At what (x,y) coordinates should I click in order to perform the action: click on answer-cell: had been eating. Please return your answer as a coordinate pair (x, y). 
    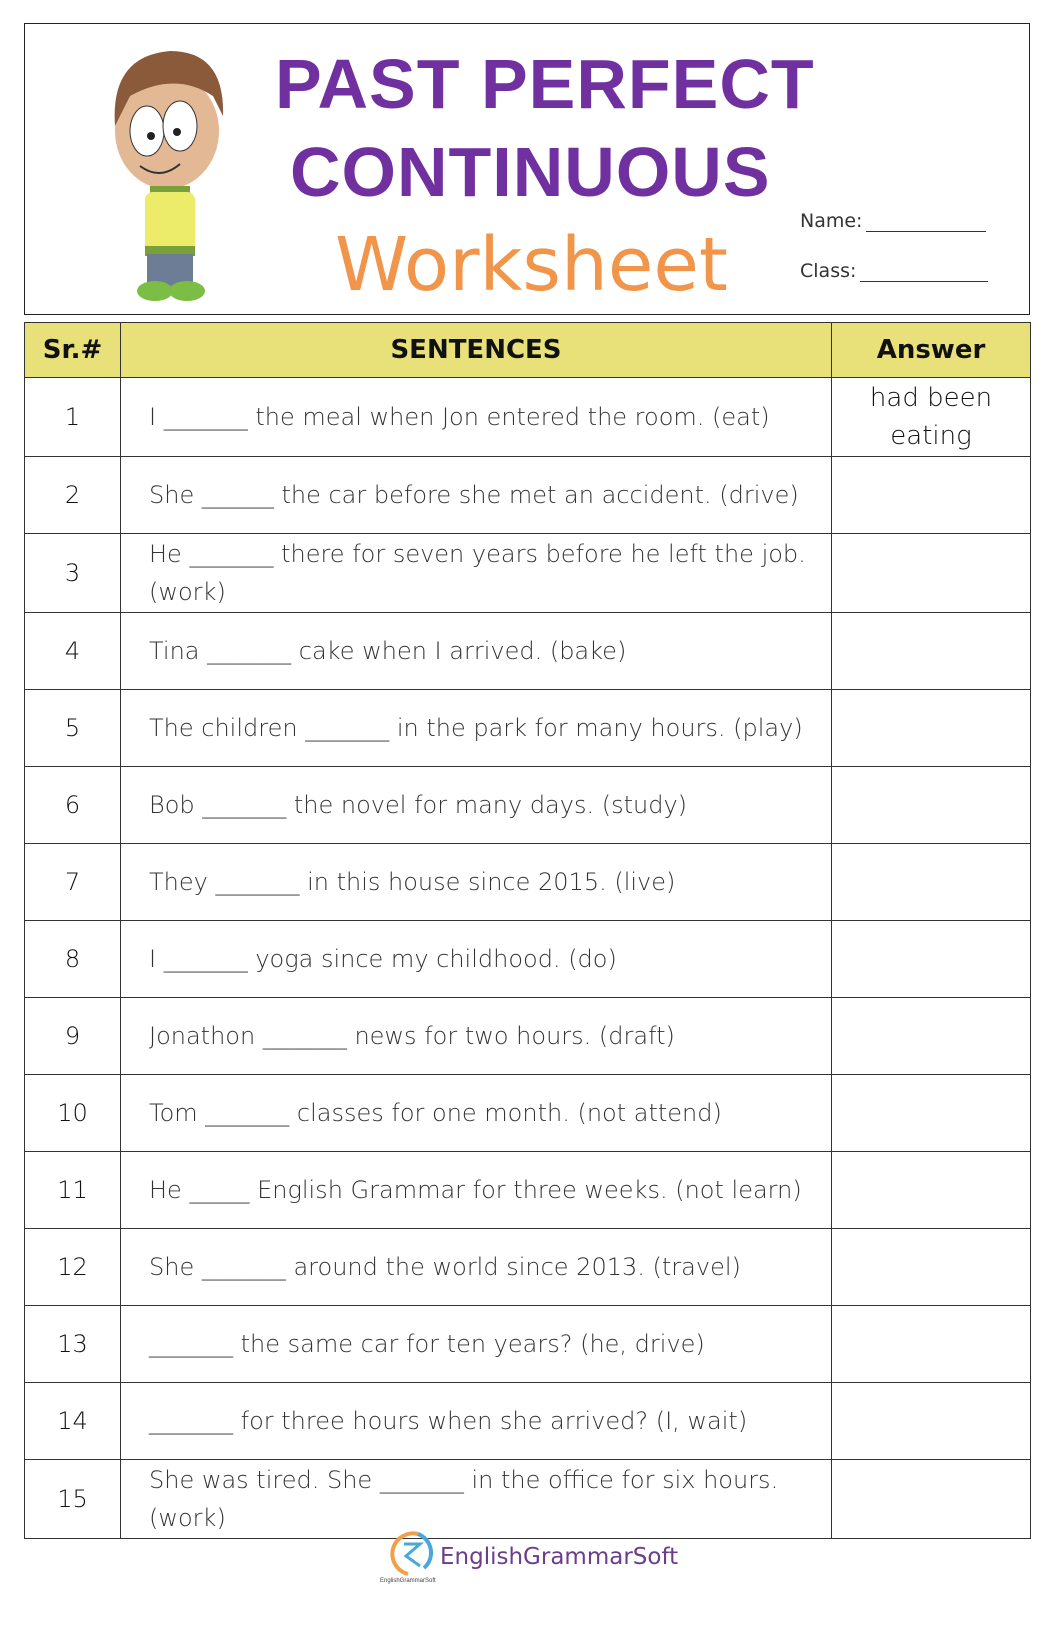
    Looking at the image, I should click on (931, 417).